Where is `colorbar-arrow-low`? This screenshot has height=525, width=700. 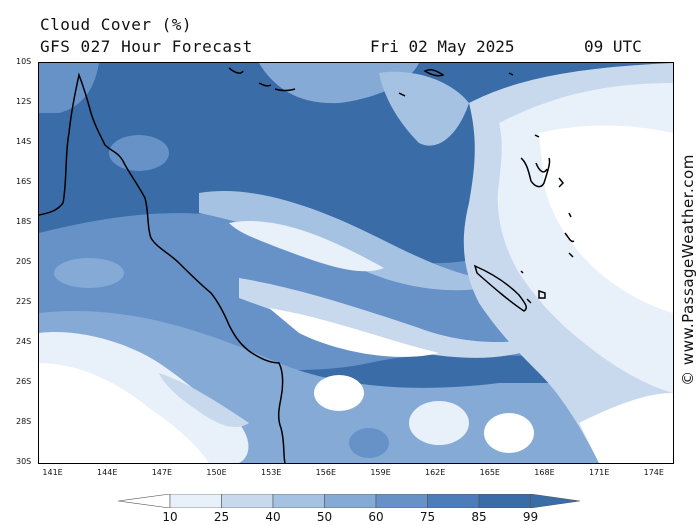 colorbar-arrow-low is located at coordinates (144, 501).